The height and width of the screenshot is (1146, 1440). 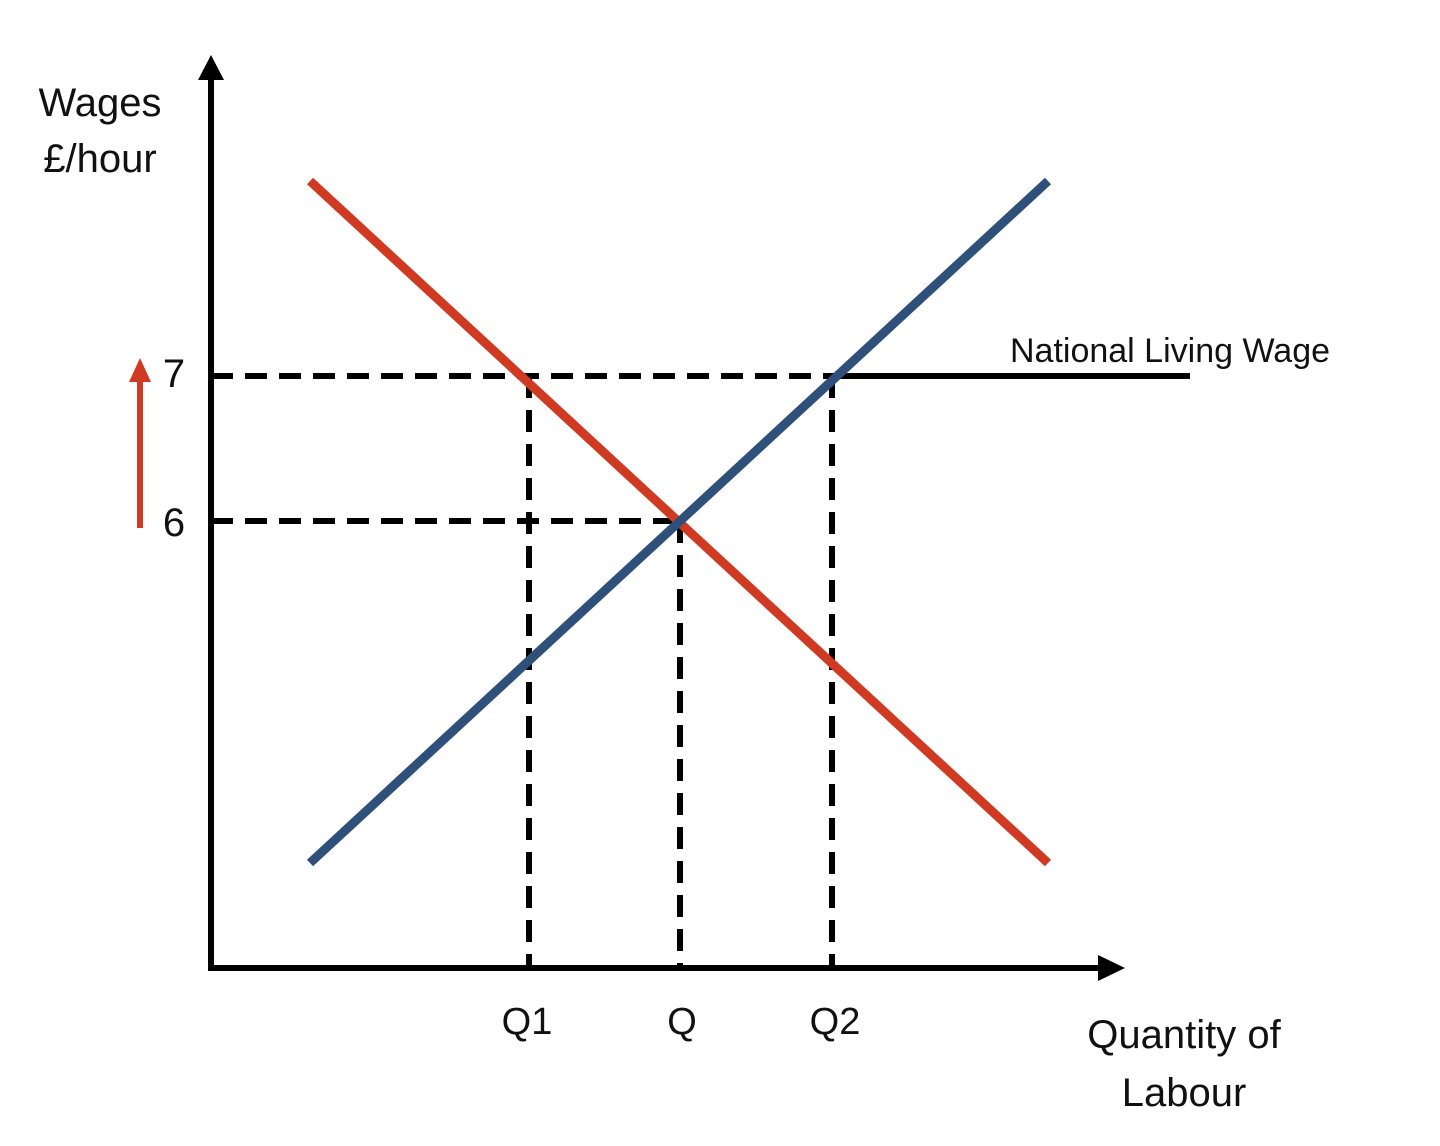 I want to click on y-tick-6: 6, so click(x=174, y=523).